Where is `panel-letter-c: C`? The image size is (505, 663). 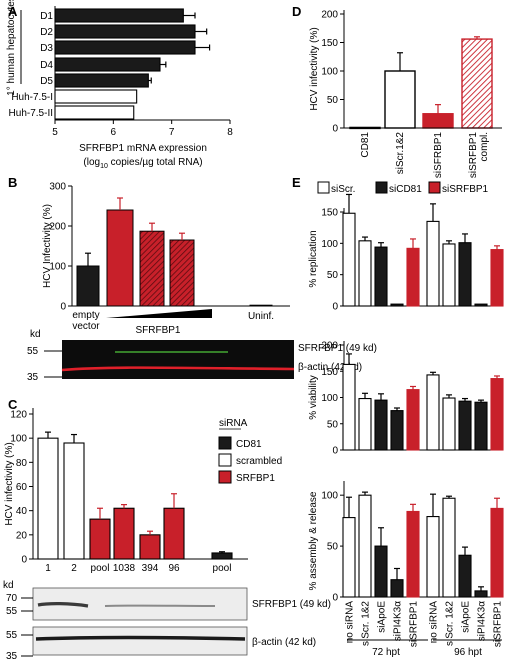
panel-letter-c: C is located at coordinates (13, 404).